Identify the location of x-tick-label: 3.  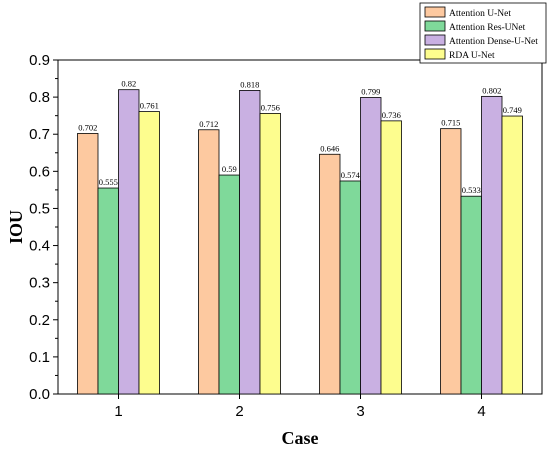
(360, 411).